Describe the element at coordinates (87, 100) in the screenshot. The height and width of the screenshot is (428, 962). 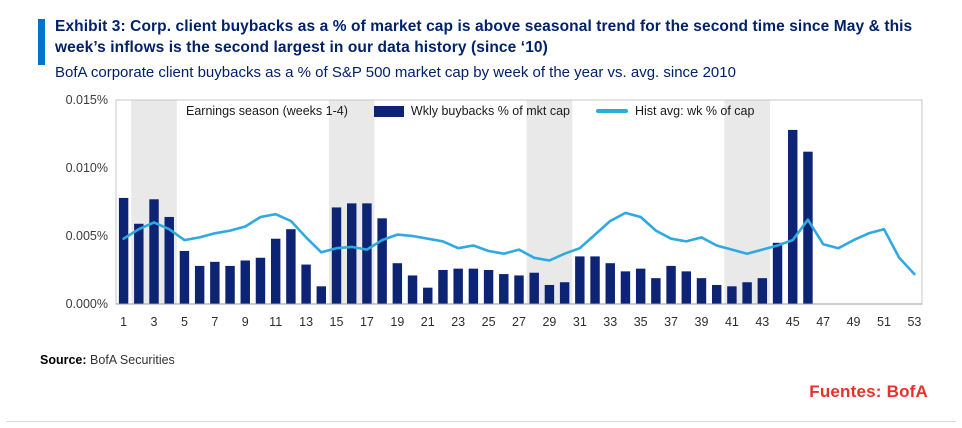
I see `y-tick-label: 0.015%` at that location.